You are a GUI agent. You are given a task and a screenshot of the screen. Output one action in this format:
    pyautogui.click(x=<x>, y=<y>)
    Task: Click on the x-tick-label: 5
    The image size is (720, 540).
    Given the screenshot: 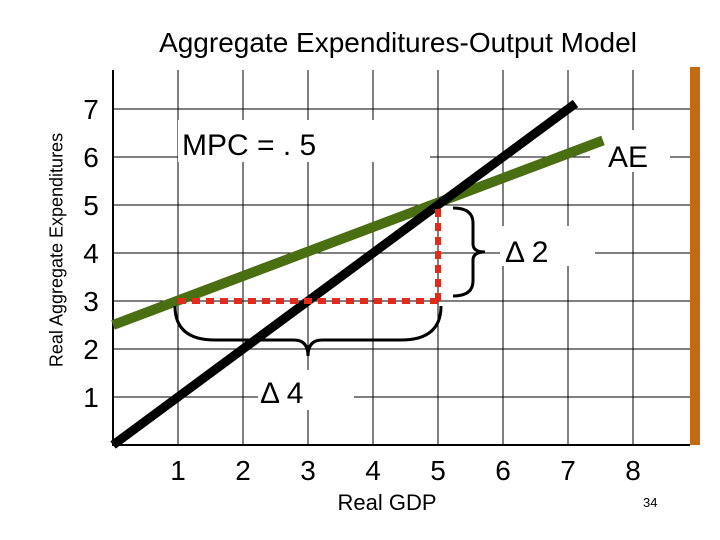 What is the action you would take?
    pyautogui.click(x=438, y=470)
    